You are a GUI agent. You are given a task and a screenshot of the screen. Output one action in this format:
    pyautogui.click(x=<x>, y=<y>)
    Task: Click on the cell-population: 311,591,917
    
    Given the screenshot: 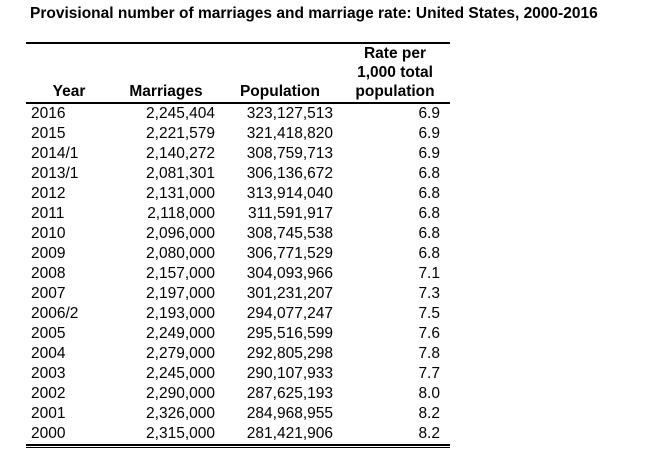 What is the action you would take?
    pyautogui.click(x=290, y=213)
    